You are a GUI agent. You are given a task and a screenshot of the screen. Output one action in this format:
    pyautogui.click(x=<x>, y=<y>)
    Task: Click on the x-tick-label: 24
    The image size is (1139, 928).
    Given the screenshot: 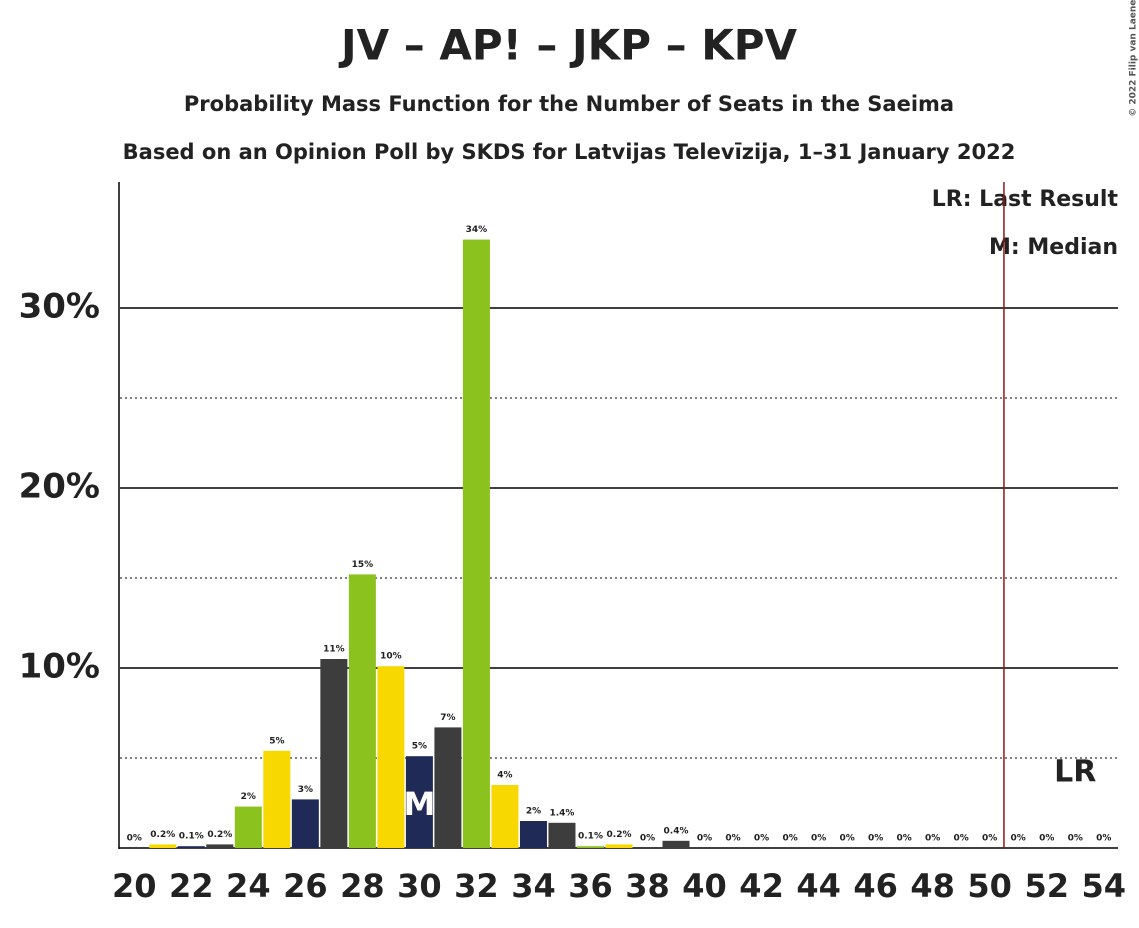 What is the action you would take?
    pyautogui.click(x=248, y=886)
    